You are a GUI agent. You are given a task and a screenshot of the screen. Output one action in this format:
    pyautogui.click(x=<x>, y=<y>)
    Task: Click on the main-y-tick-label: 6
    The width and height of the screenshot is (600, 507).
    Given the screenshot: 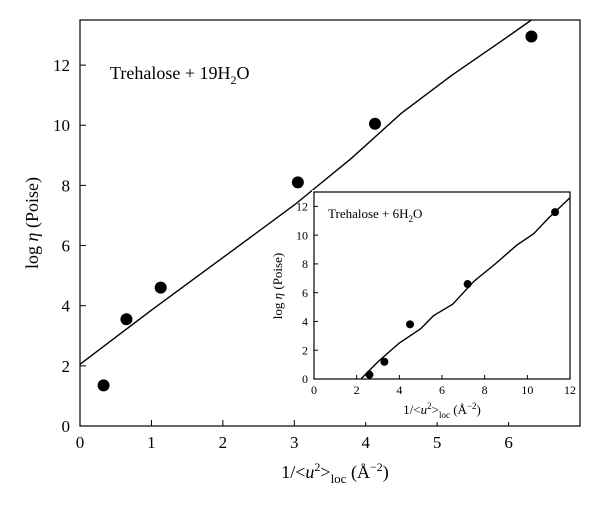 What is the action you would take?
    pyautogui.click(x=66, y=246)
    